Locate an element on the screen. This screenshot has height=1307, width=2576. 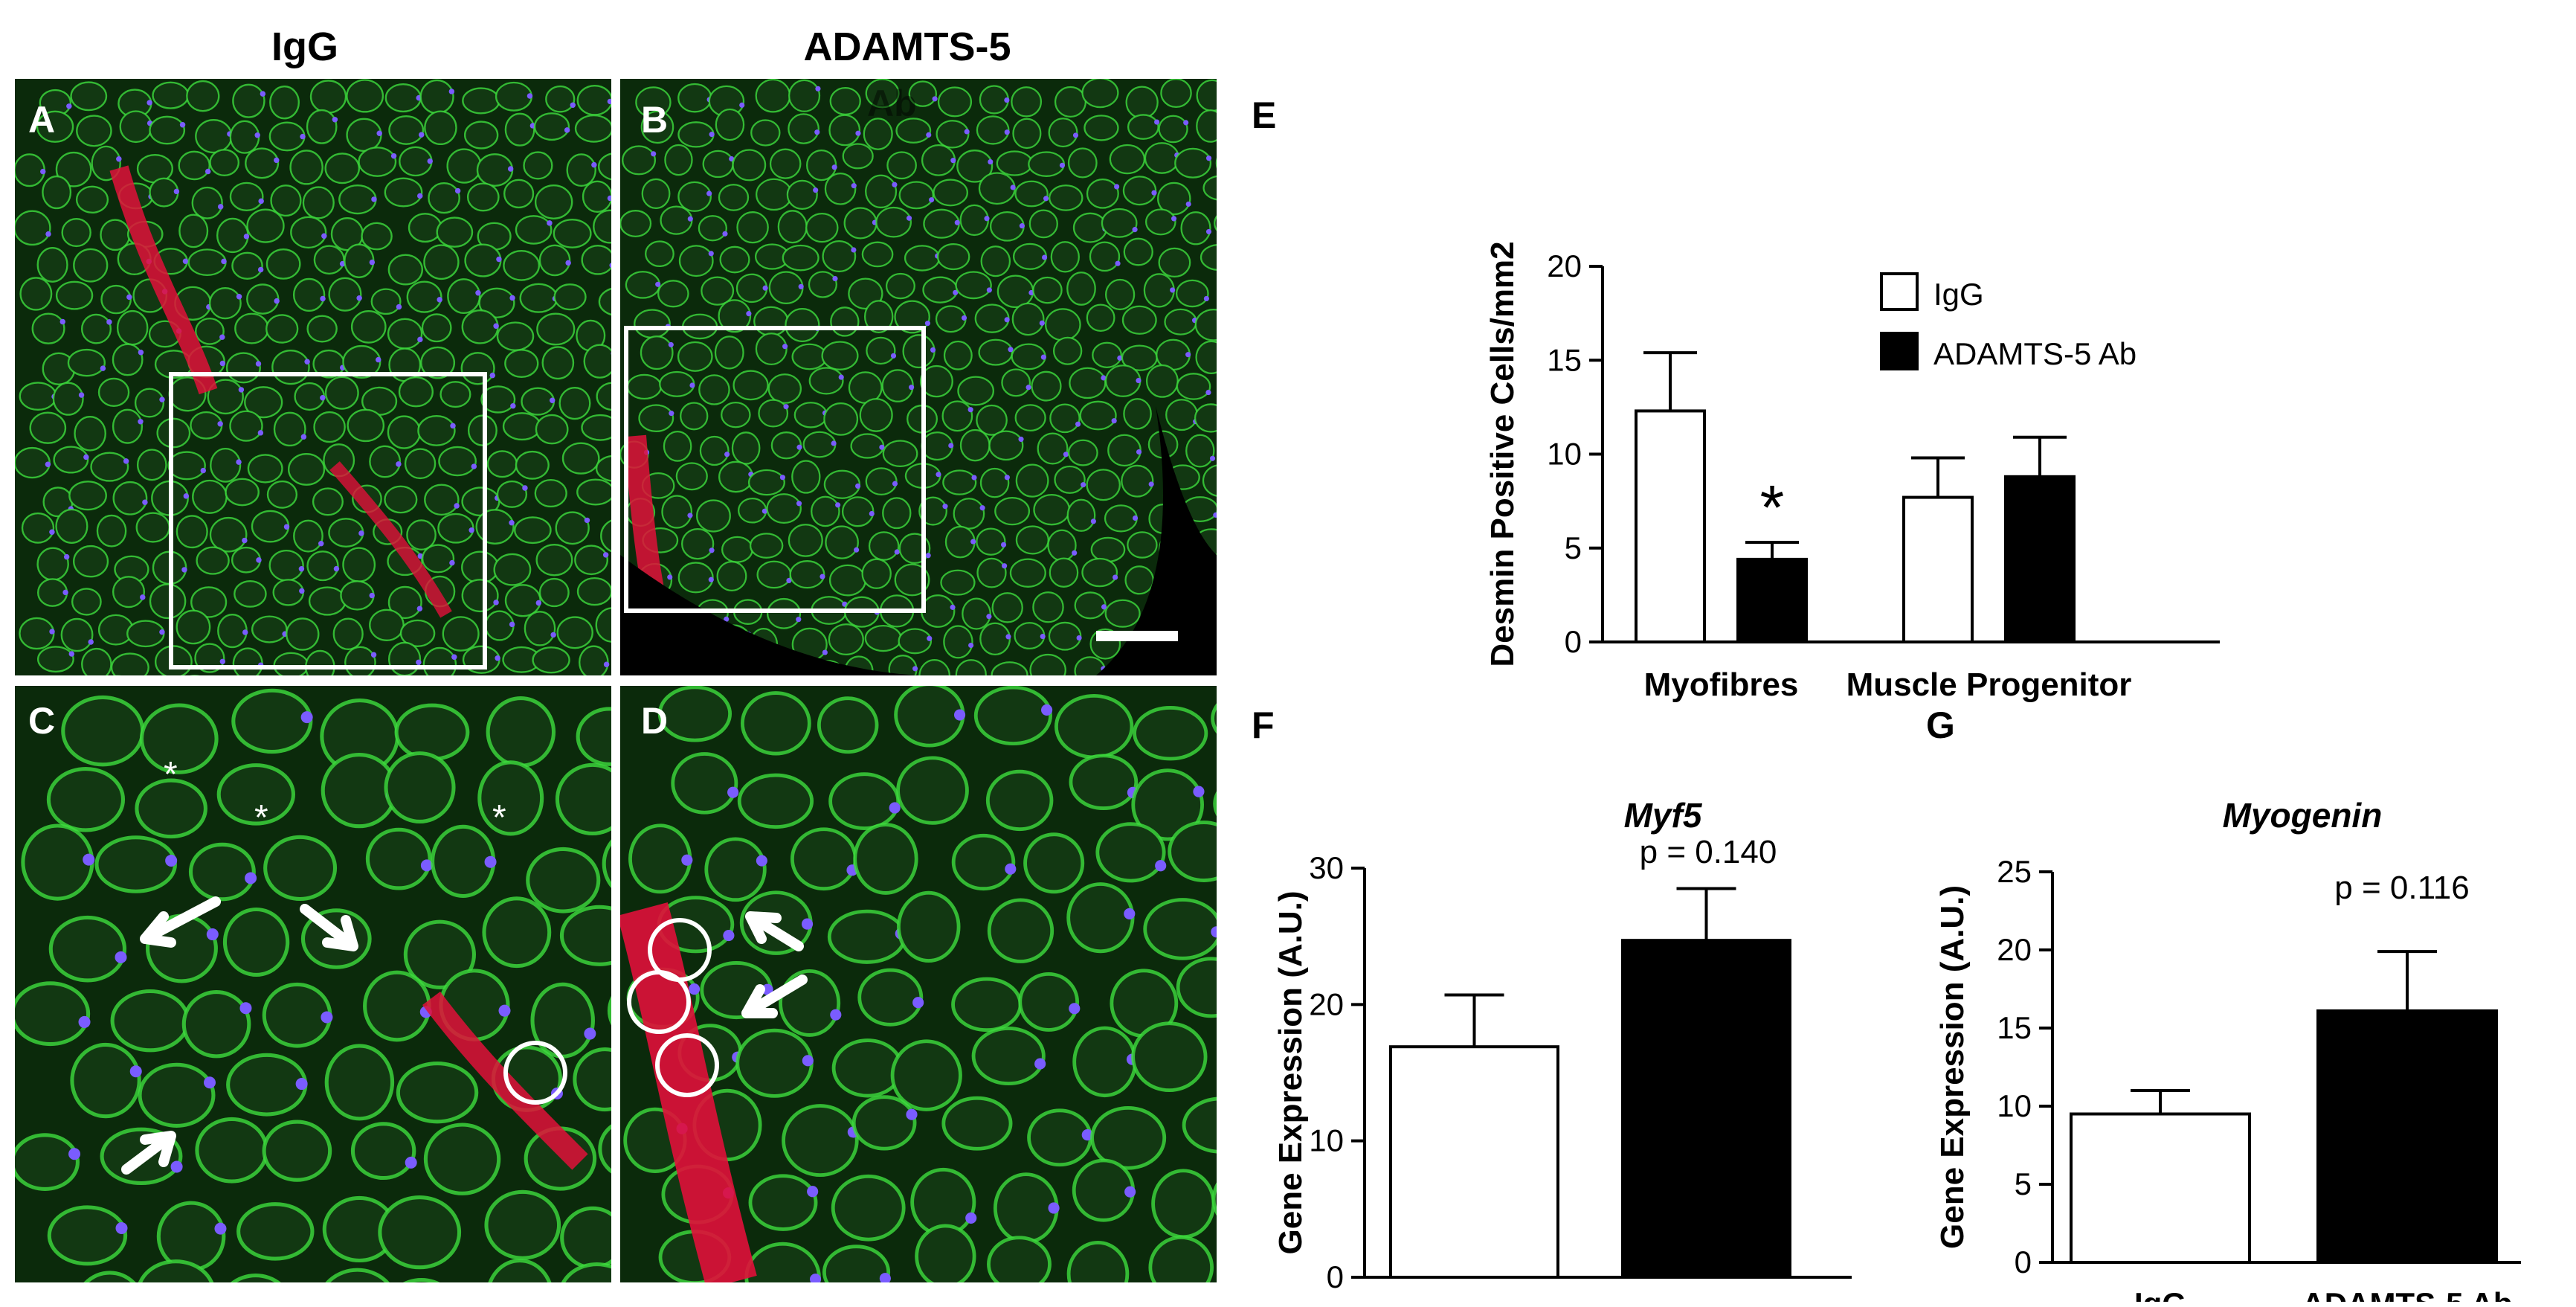
y-tick-label: 0 is located at coordinates (1573, 641).